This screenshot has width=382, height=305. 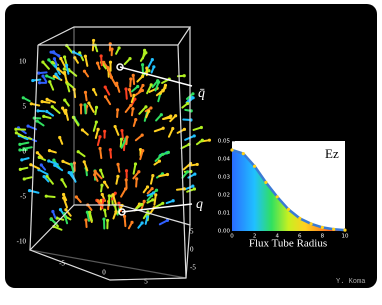 What do you see at coordinates (146, 282) in the screenshot?
I see `x-tick-label: 5` at bounding box center [146, 282].